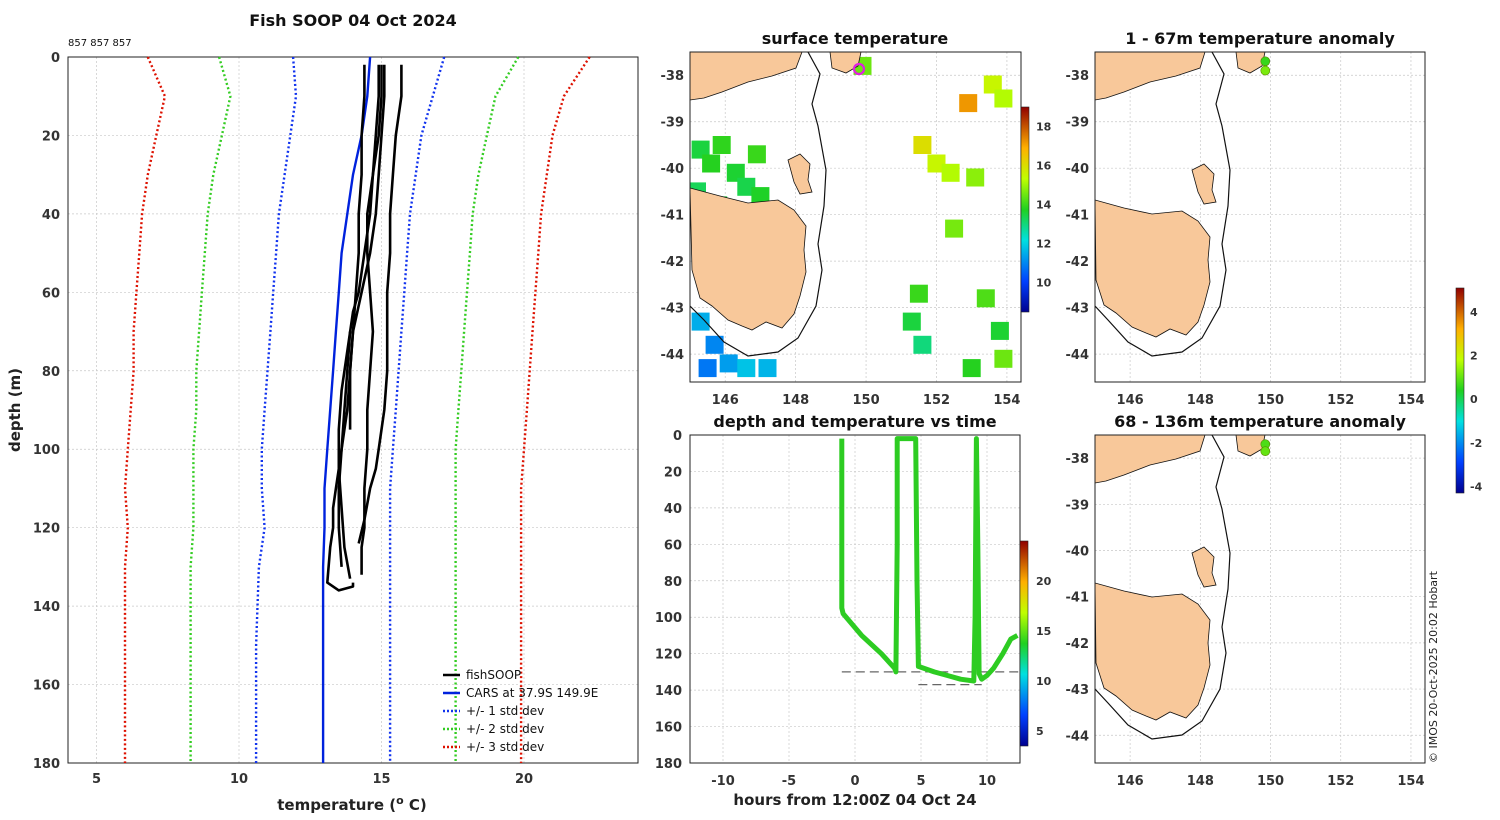  What do you see at coordinates (1044, 581) in the screenshot?
I see `timeseries-colorbar-tick: 20` at bounding box center [1044, 581].